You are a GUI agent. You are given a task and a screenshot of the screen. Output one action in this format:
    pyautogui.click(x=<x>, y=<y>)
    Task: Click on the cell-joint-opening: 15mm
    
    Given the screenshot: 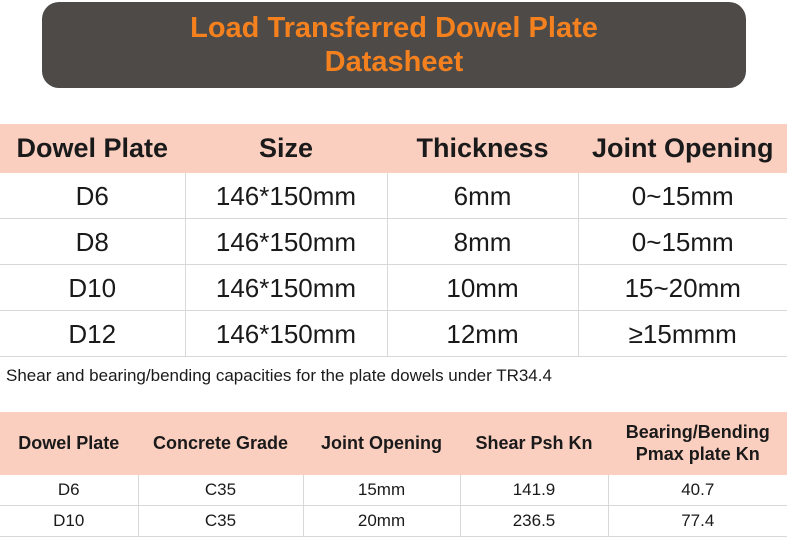 What is the action you would take?
    pyautogui.click(x=382, y=490)
    